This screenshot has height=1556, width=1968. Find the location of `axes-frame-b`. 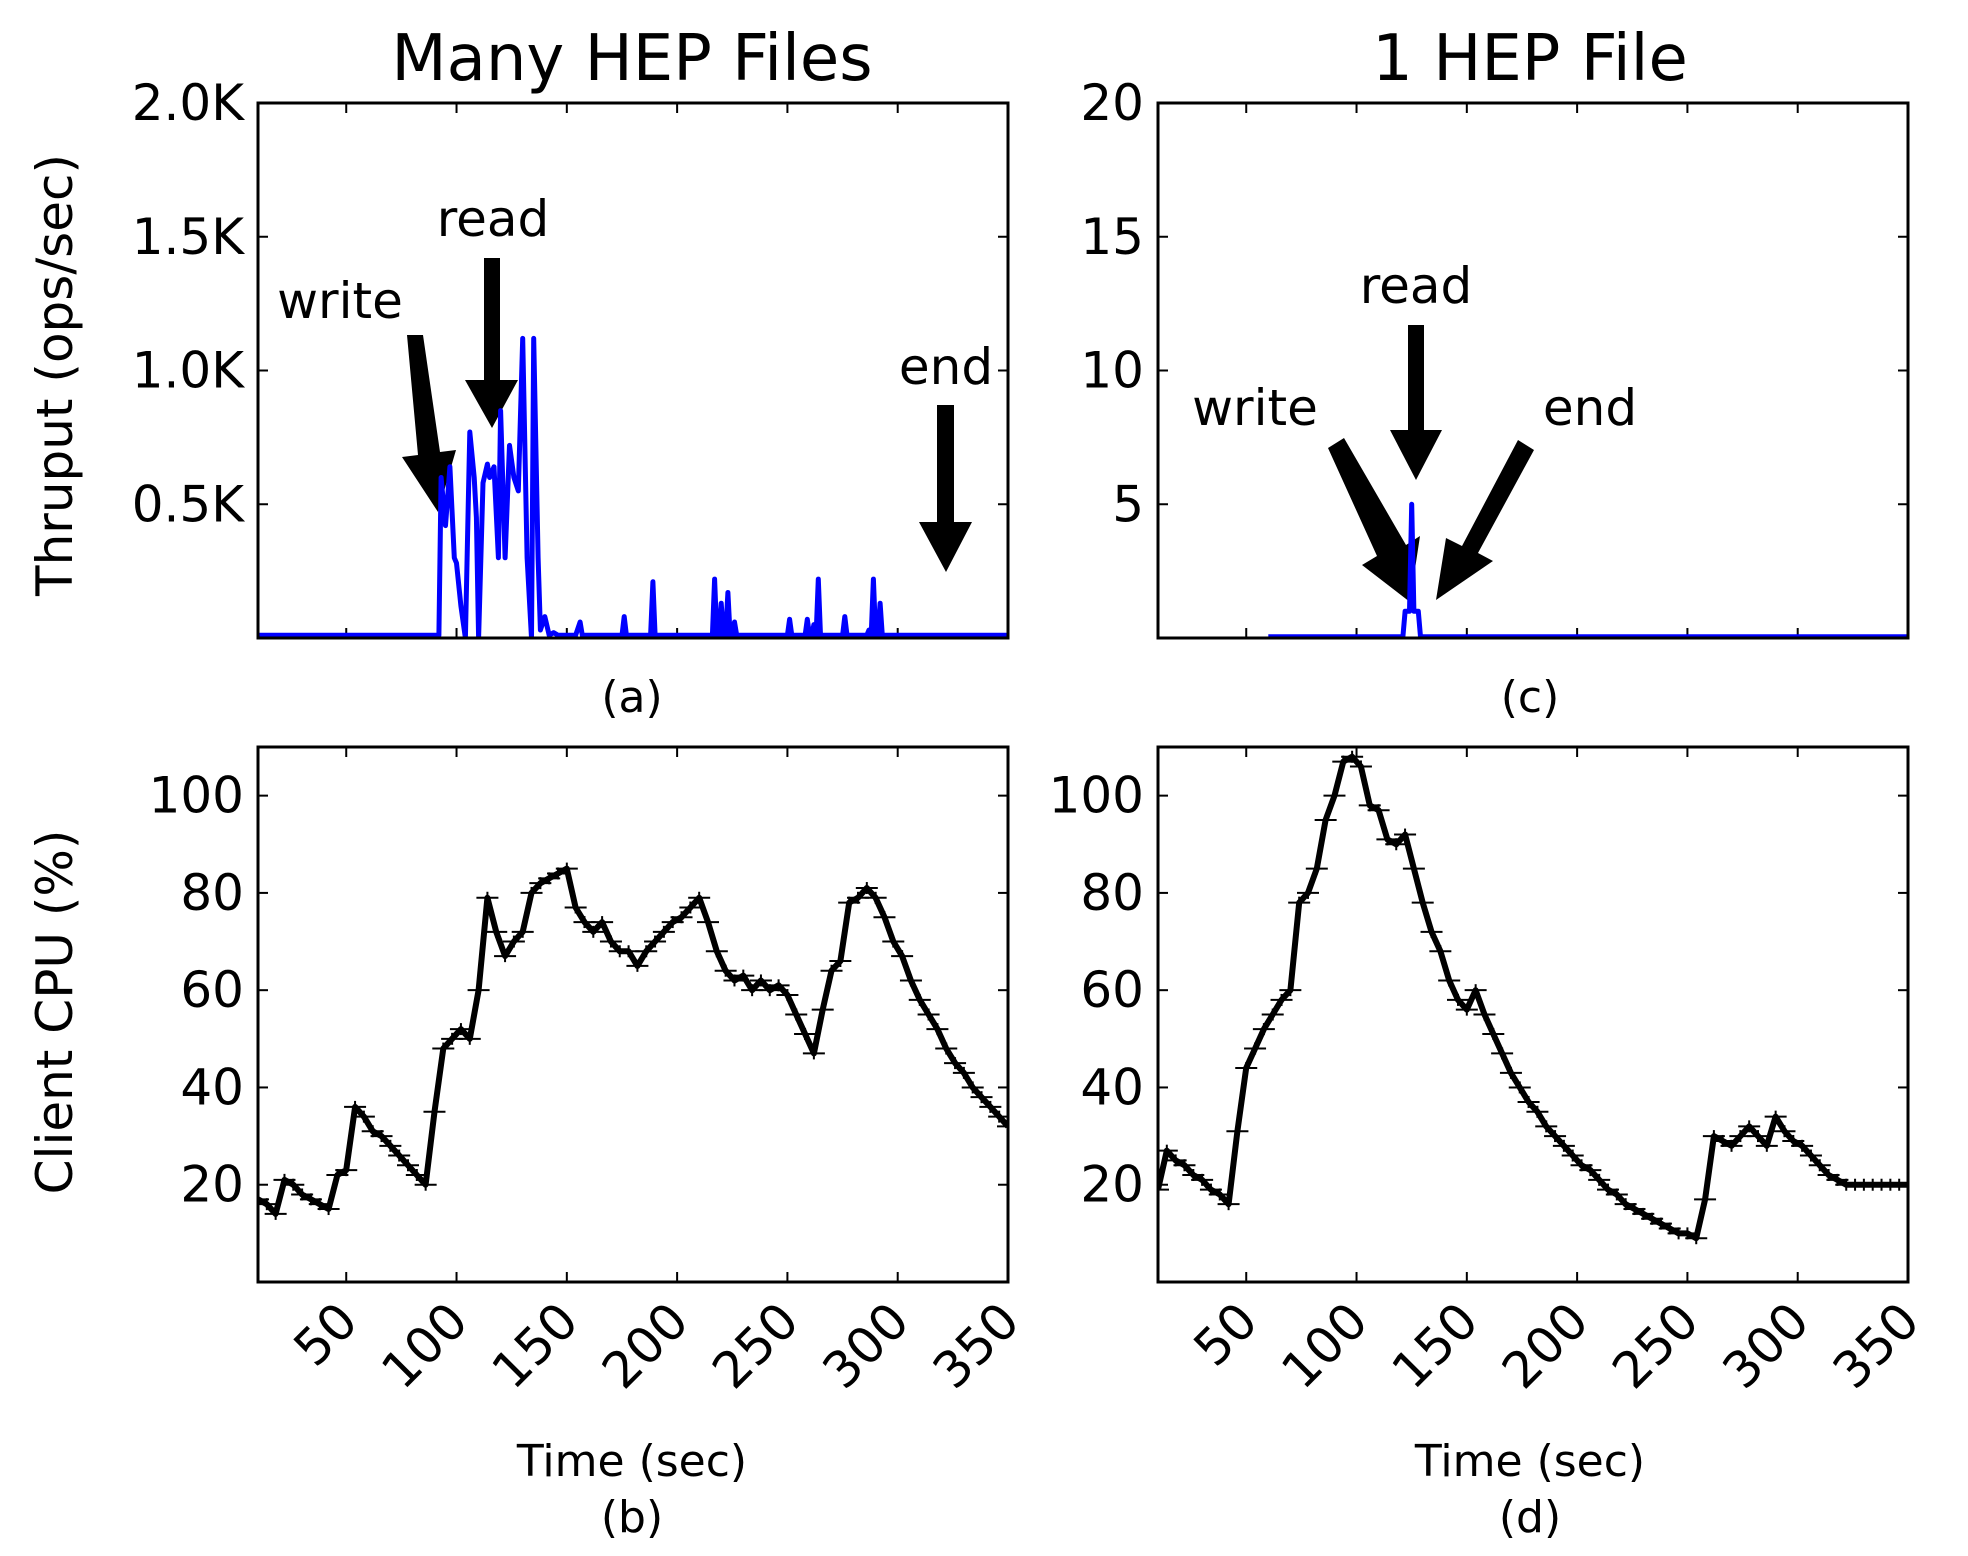

axes-frame-b is located at coordinates (633, 1014).